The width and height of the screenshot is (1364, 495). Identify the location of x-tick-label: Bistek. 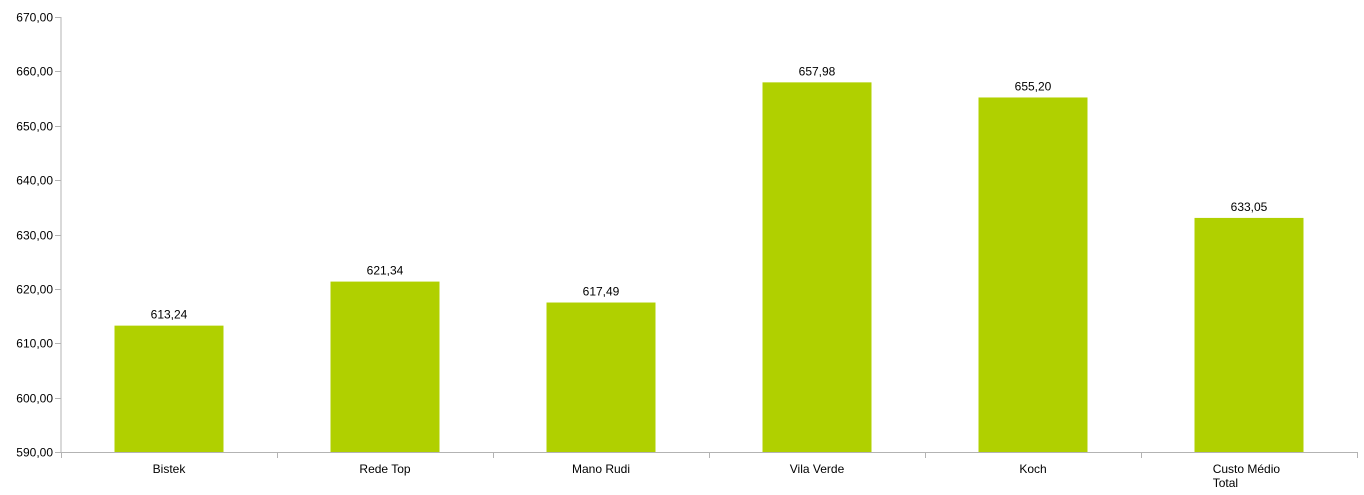
(170, 469).